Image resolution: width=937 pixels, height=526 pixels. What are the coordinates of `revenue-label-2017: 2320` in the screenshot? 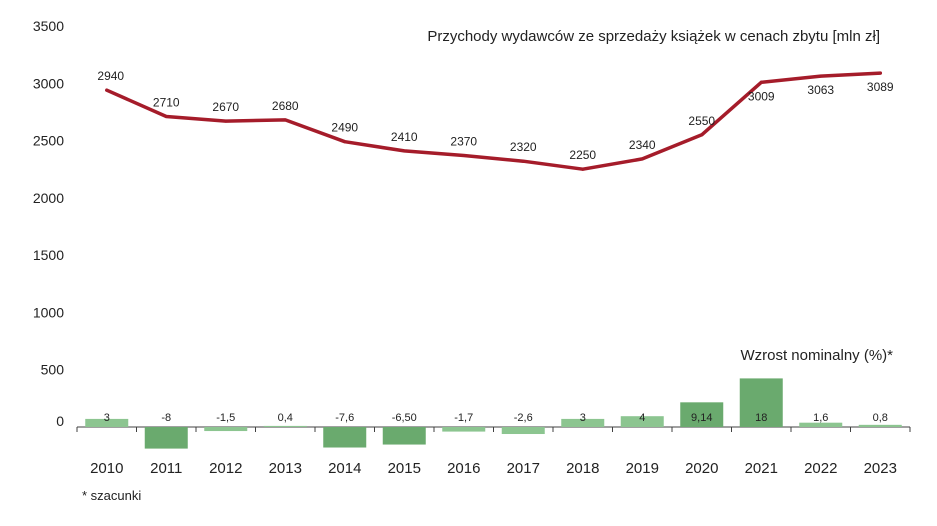 It's located at (523, 147).